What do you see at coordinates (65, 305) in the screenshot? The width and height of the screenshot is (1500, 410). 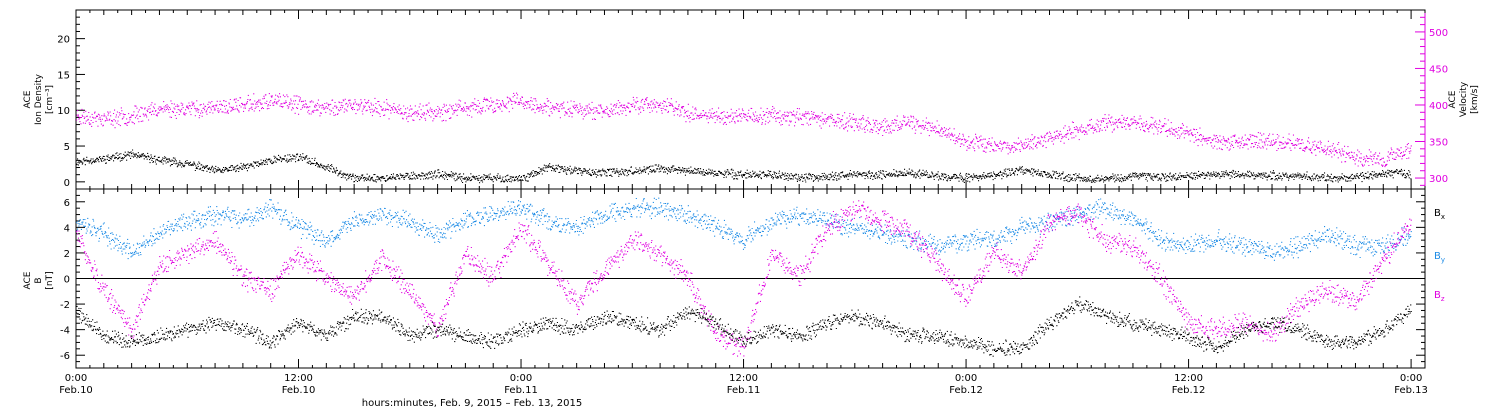 I see `b-tick-label: -2` at bounding box center [65, 305].